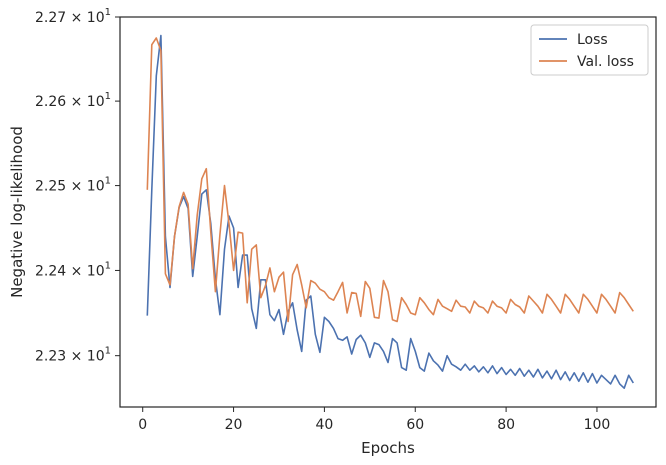  Describe the element at coordinates (73, 100) in the screenshot. I see `y-tick-label: 2.26 × 10¹` at that location.